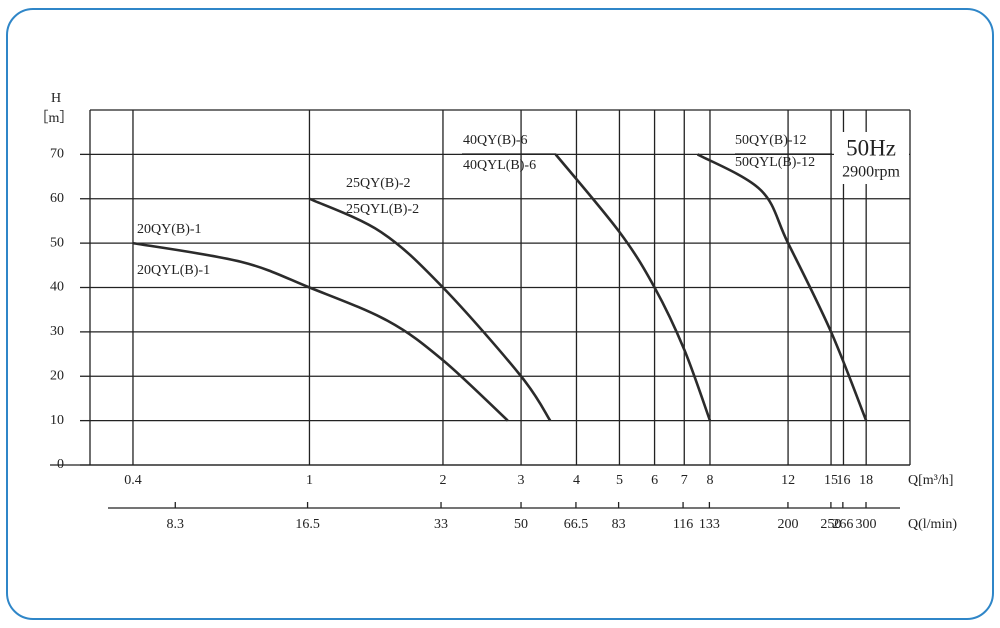 Image resolution: width=1000 pixels, height=628 pixels. What do you see at coordinates (57, 420) in the screenshot?
I see `y-tick-label: 10` at bounding box center [57, 420].